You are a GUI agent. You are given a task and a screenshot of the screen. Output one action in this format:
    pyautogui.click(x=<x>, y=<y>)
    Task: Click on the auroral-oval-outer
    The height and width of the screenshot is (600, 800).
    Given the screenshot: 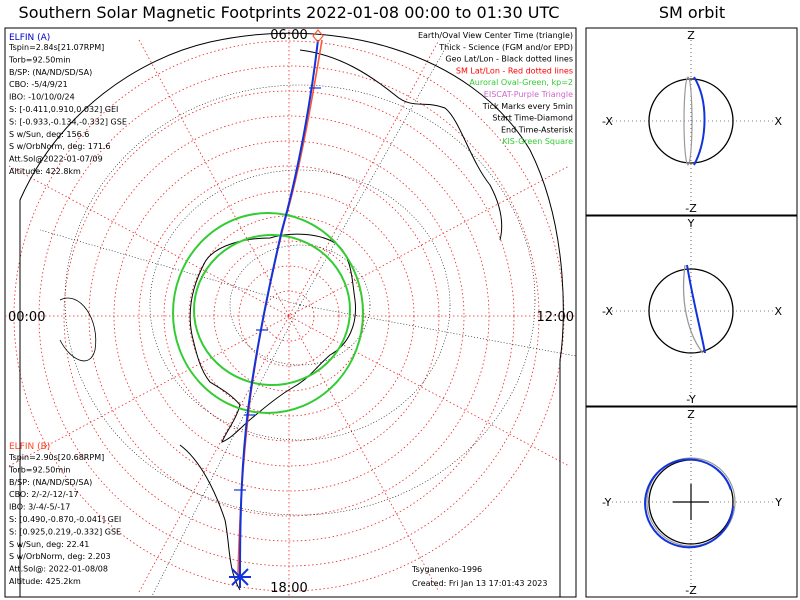 What is the action you would take?
    pyautogui.click(x=268, y=313)
    